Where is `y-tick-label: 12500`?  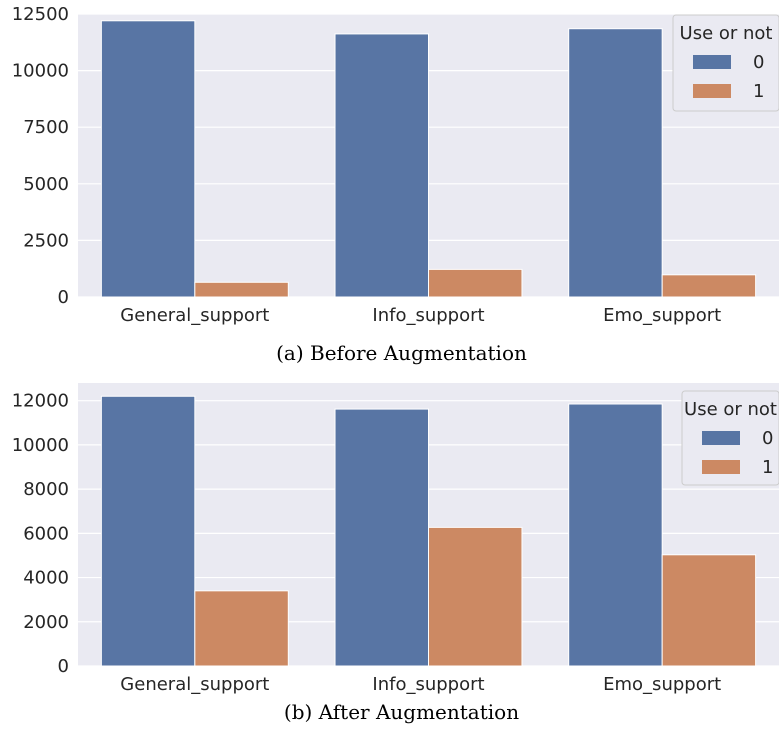
y-tick-label: 12500 is located at coordinates (40, 14).